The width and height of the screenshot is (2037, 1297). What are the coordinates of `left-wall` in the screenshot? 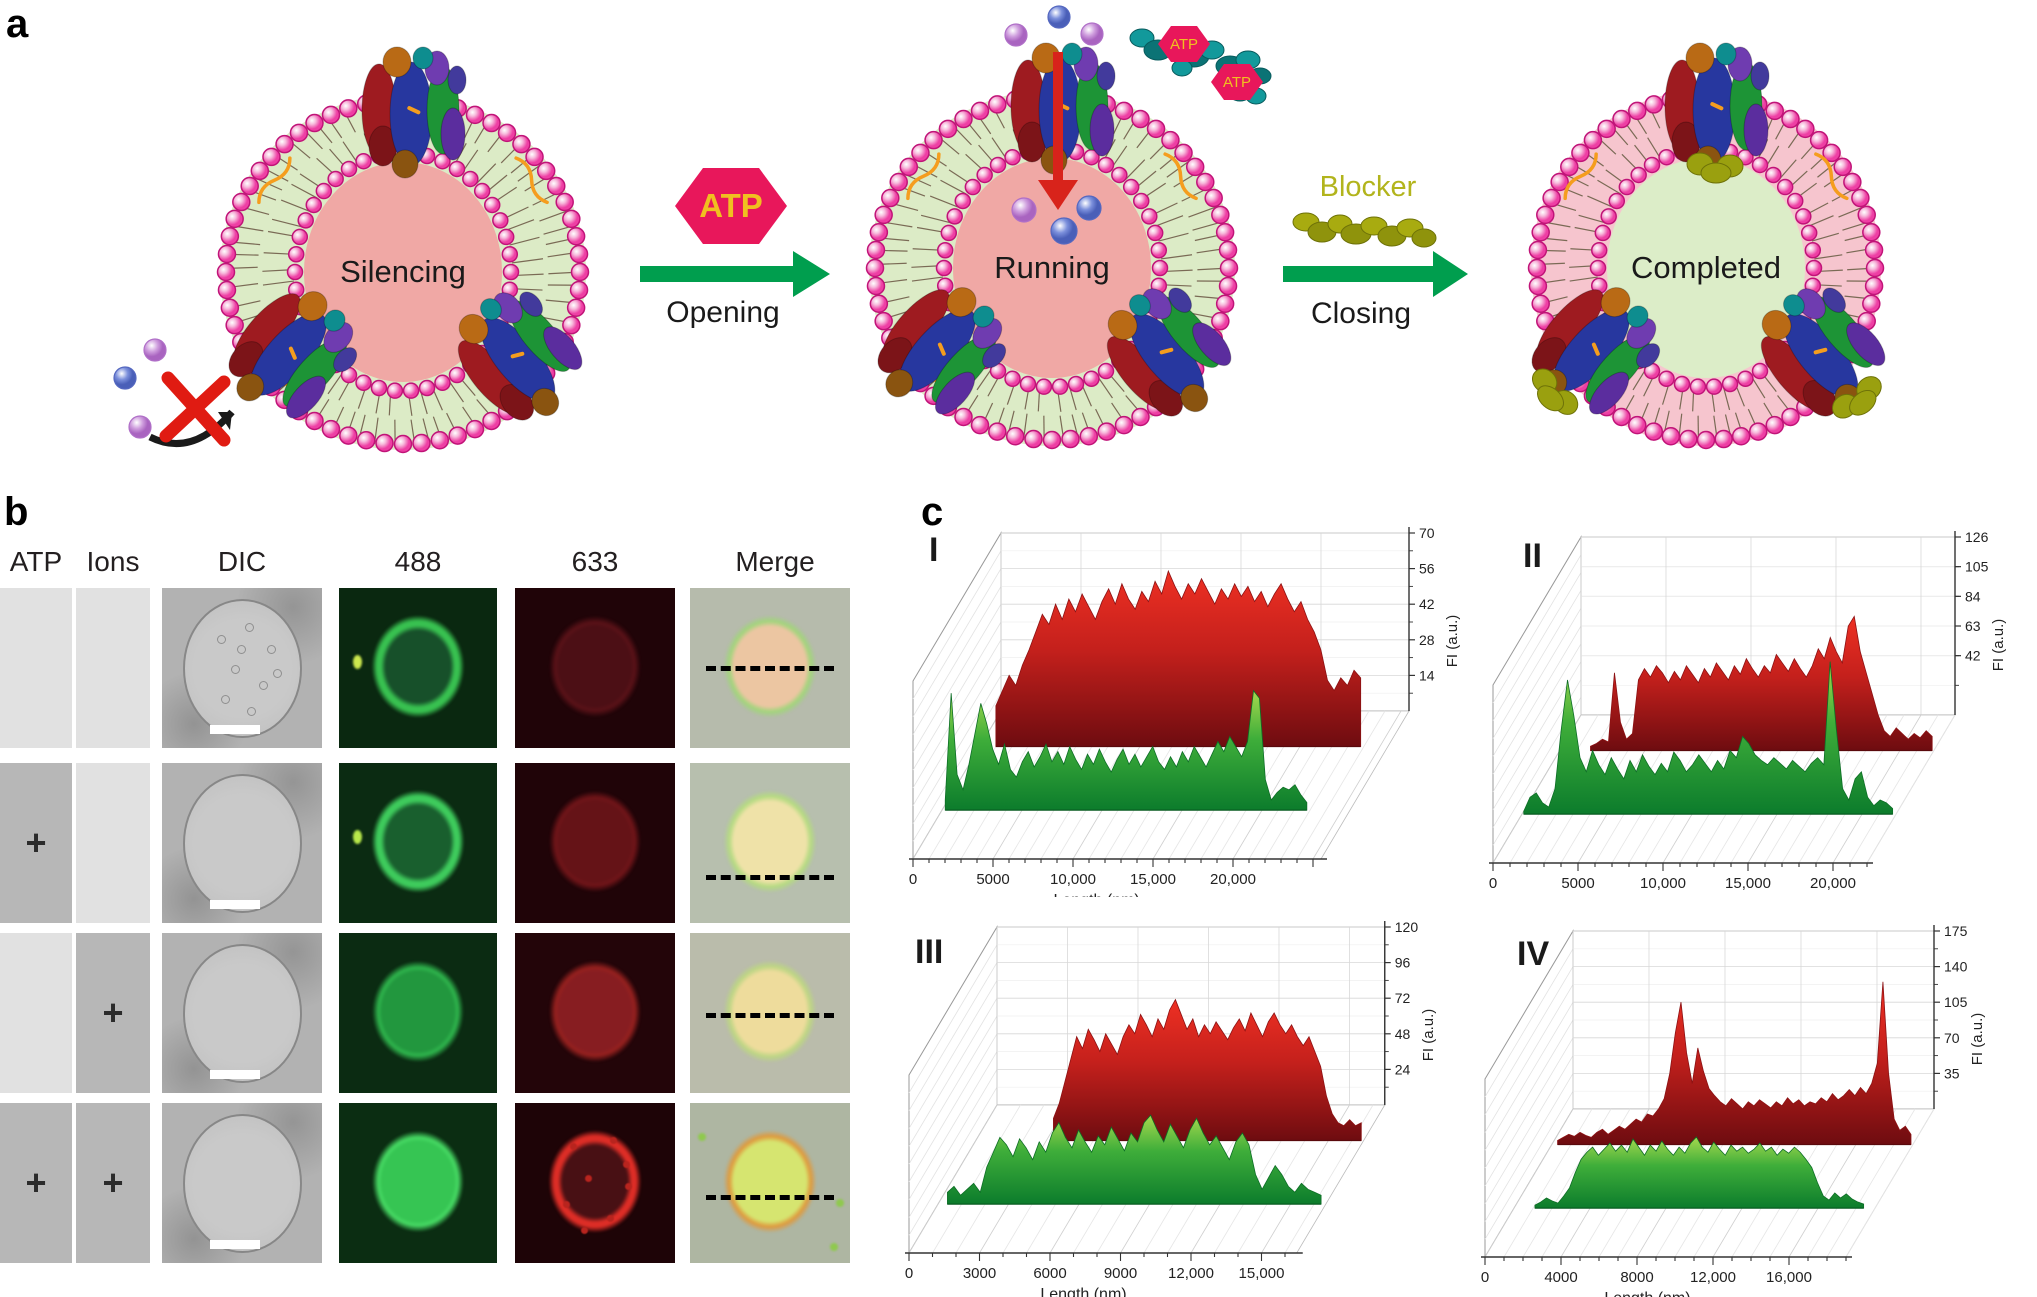 It's located at (957, 696).